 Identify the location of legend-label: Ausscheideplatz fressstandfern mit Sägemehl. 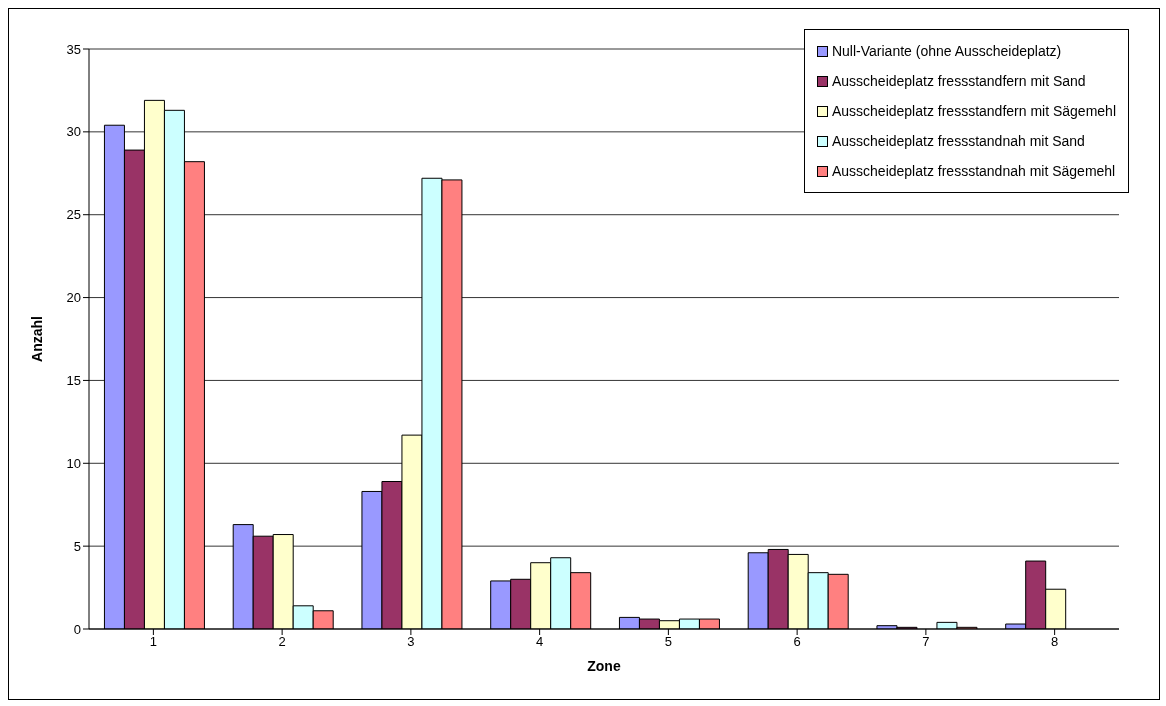
(973, 111).